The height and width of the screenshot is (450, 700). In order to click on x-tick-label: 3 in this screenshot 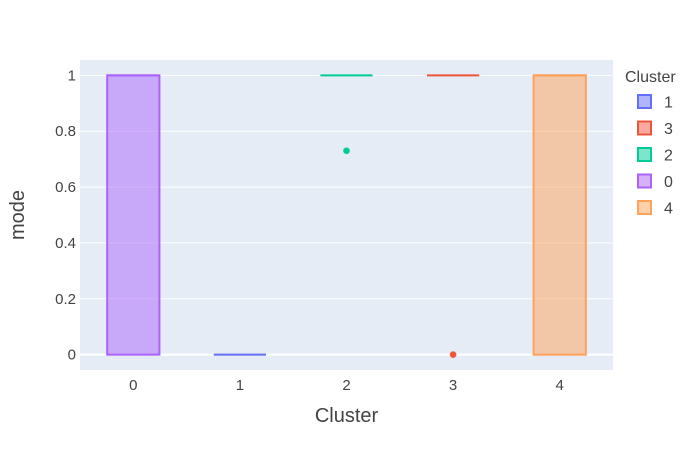, I will do `click(453, 385)`.